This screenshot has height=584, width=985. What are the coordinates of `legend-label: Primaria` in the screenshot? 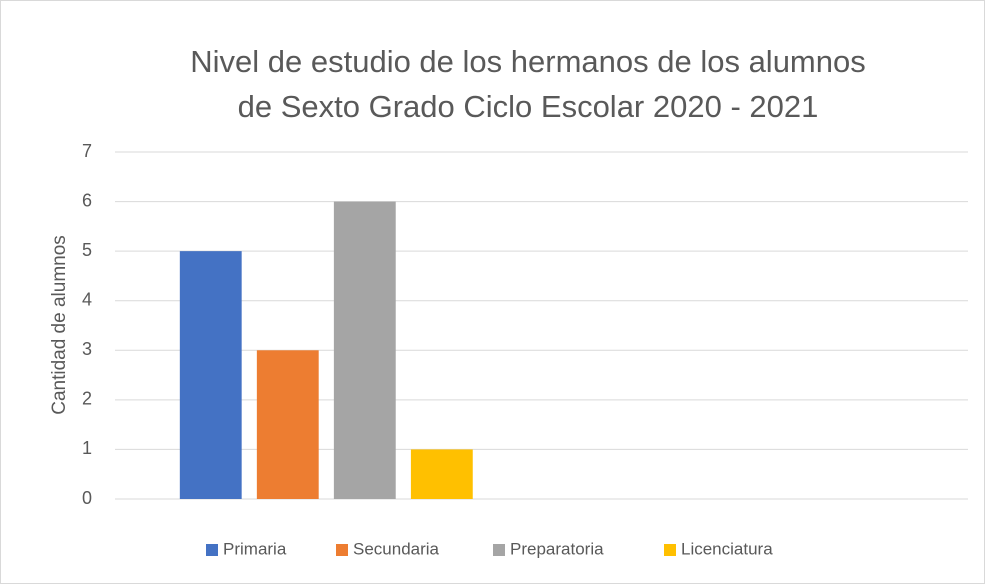 It's located at (255, 548).